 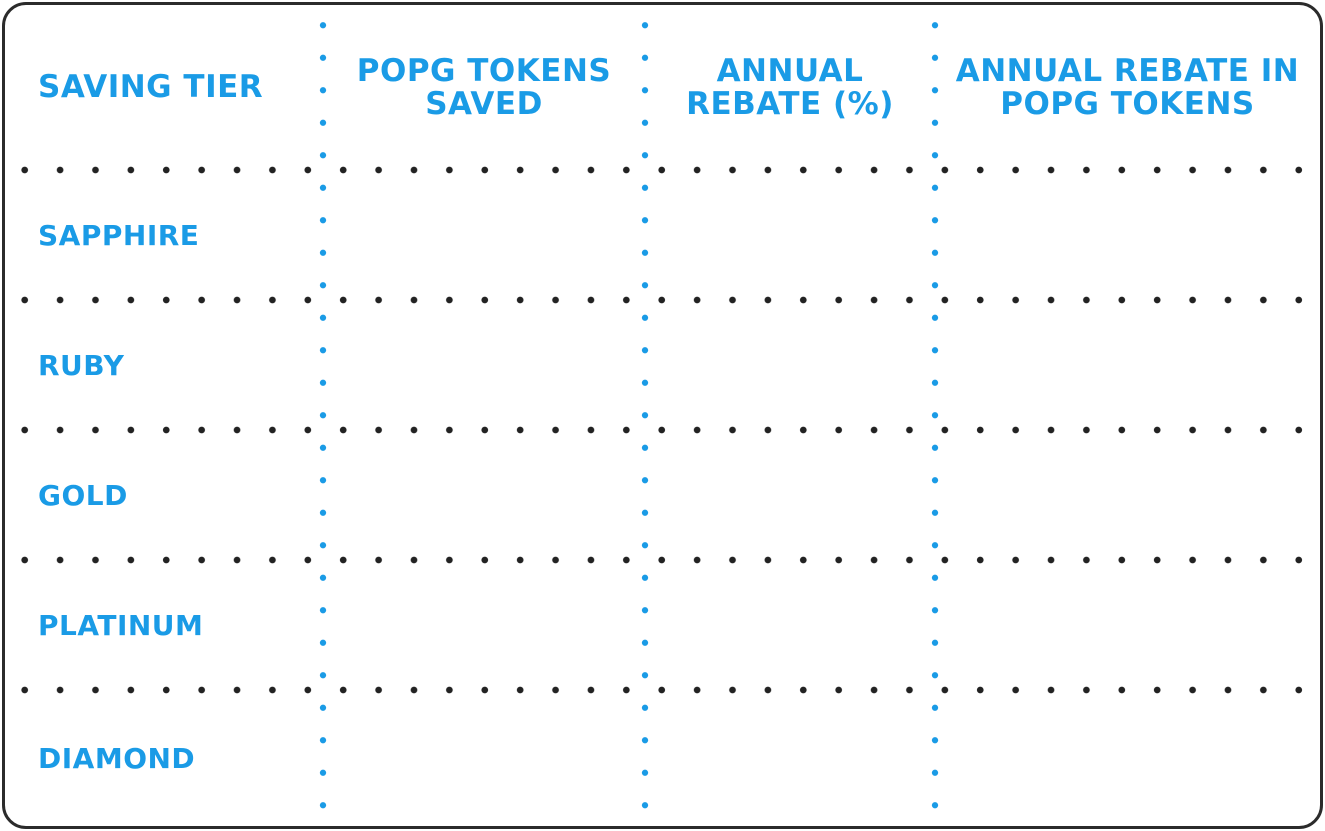 What do you see at coordinates (790, 87) in the screenshot?
I see `header-annual-rebate-percent: ANNUAL REBATE (%)` at bounding box center [790, 87].